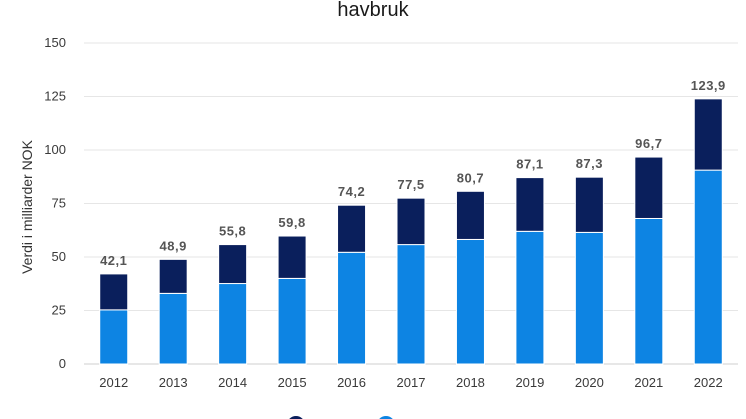  I want to click on x-tick-label: 2018, so click(470, 382).